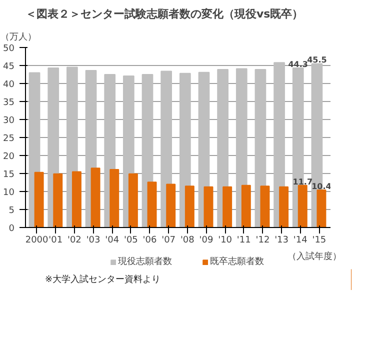 The height and width of the screenshot is (350, 365). What do you see at coordinates (103, 279) in the screenshot?
I see `text: ※大学入試センター資料より` at bounding box center [103, 279].